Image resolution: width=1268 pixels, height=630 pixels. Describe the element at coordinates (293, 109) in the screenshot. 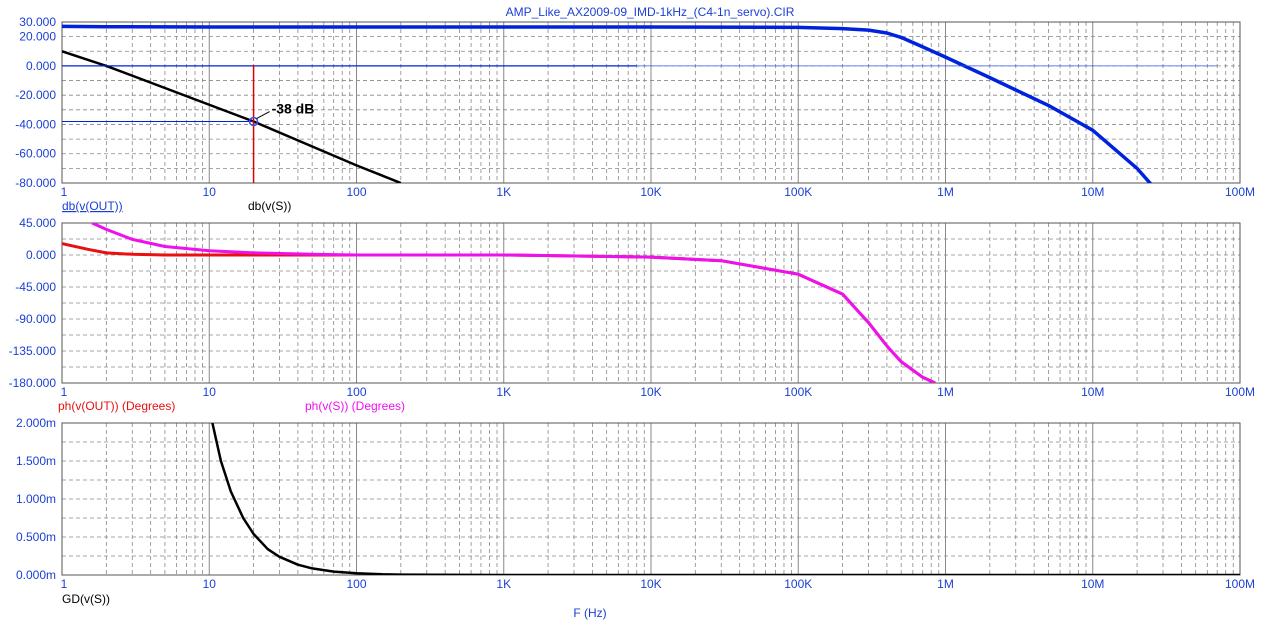

I see `annotation-label: -38 dB` at that location.